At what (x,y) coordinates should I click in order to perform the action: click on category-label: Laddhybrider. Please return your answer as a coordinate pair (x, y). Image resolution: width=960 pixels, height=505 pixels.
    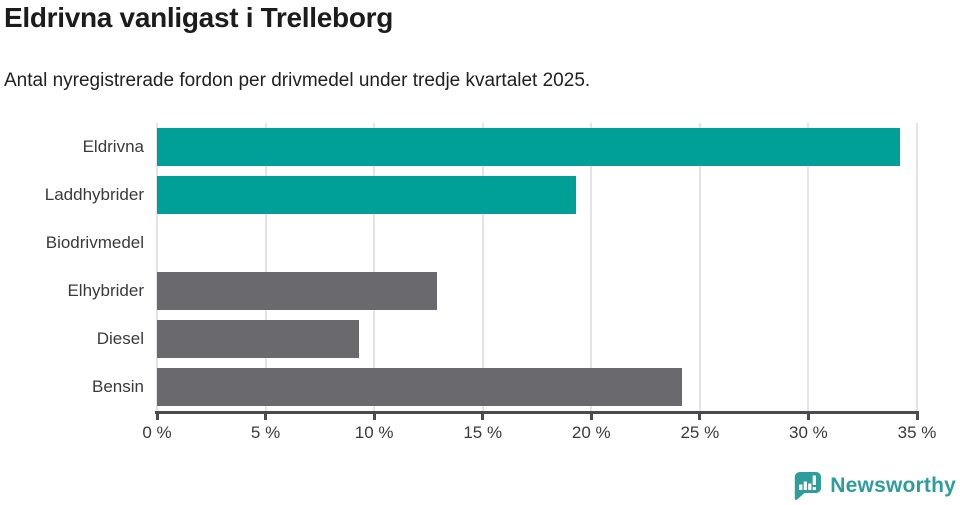
    Looking at the image, I should click on (94, 194).